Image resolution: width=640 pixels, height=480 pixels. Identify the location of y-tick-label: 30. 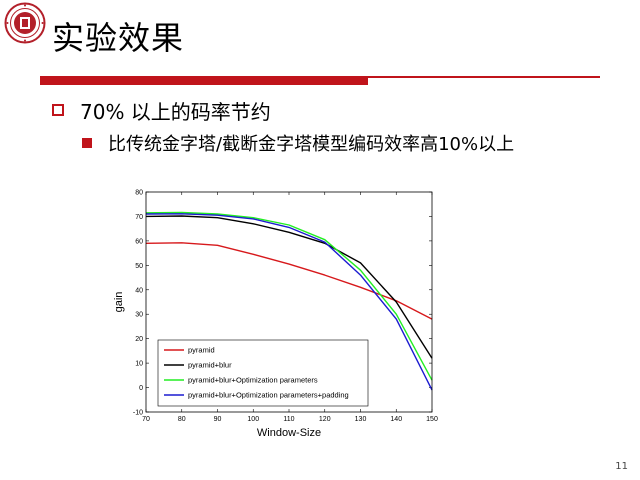
(139, 315).